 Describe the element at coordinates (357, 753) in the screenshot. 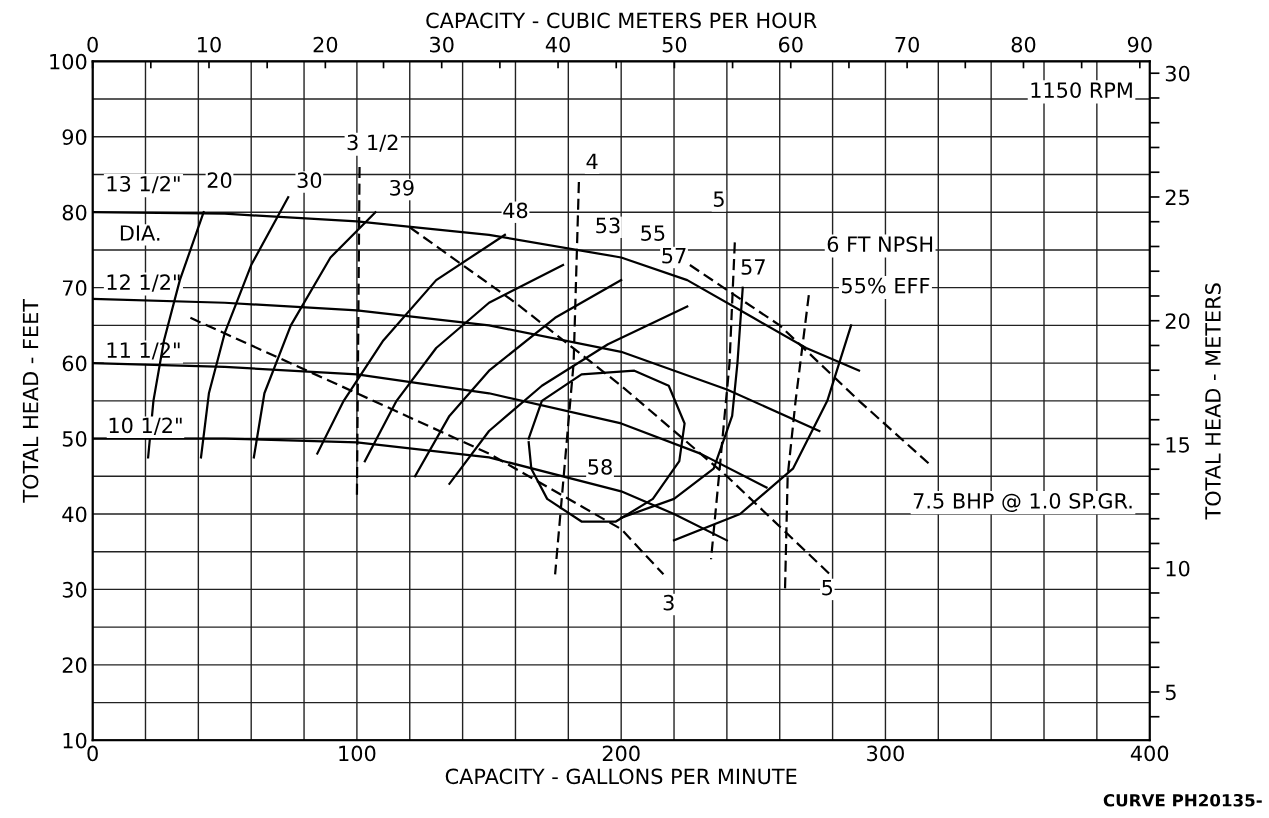

I see `x-tick-label: 100` at that location.